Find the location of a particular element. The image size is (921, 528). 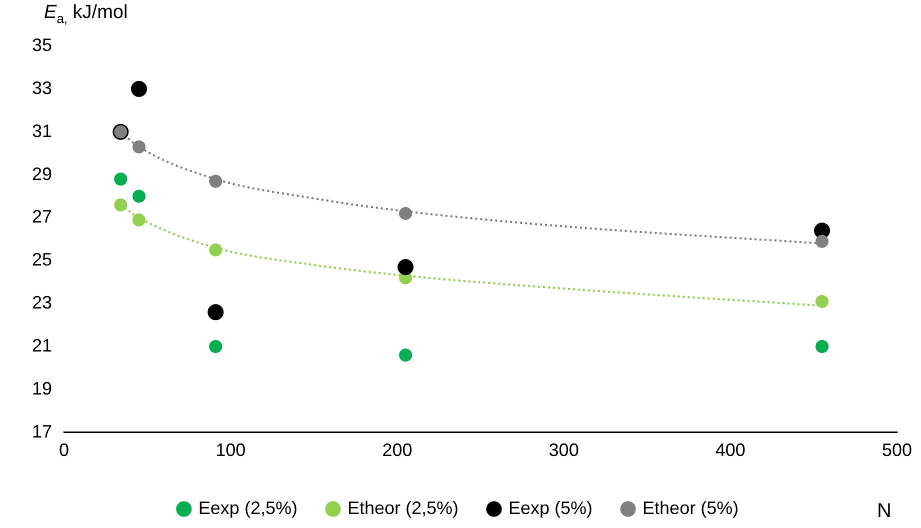

y-tick-label: 23 is located at coordinates (42, 302).